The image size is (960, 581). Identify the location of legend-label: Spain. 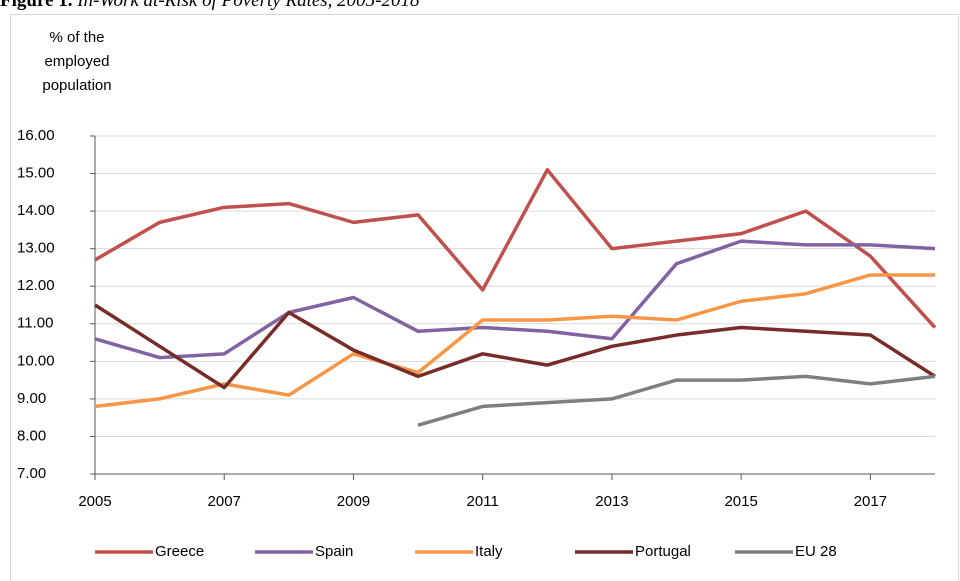
(334, 551).